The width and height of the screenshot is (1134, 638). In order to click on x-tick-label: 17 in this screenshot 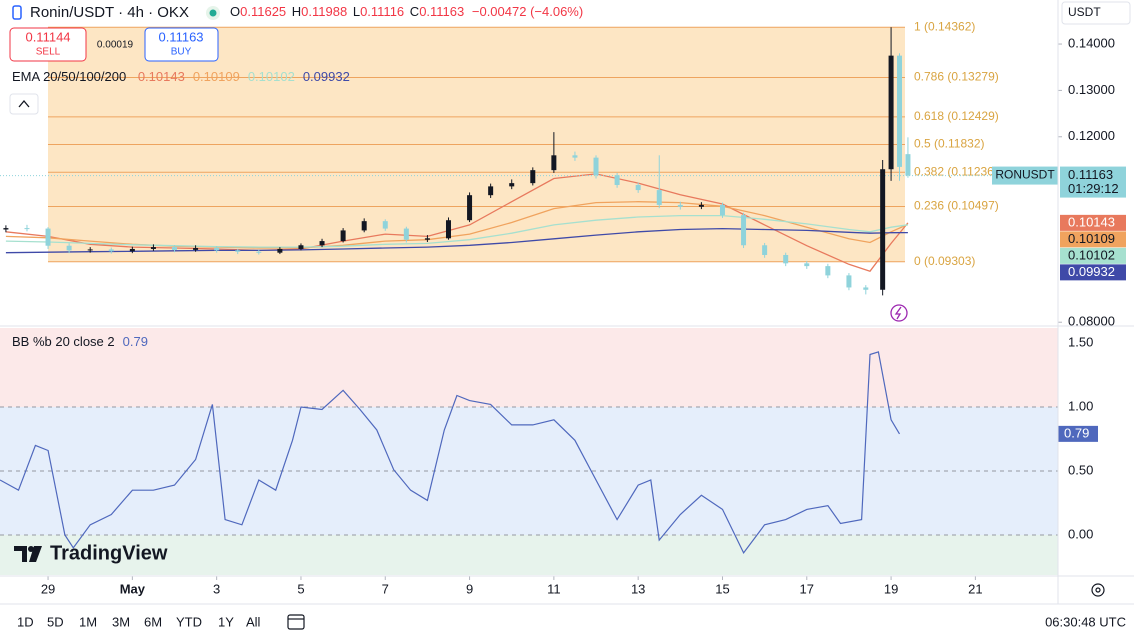, I will do `click(807, 588)`.